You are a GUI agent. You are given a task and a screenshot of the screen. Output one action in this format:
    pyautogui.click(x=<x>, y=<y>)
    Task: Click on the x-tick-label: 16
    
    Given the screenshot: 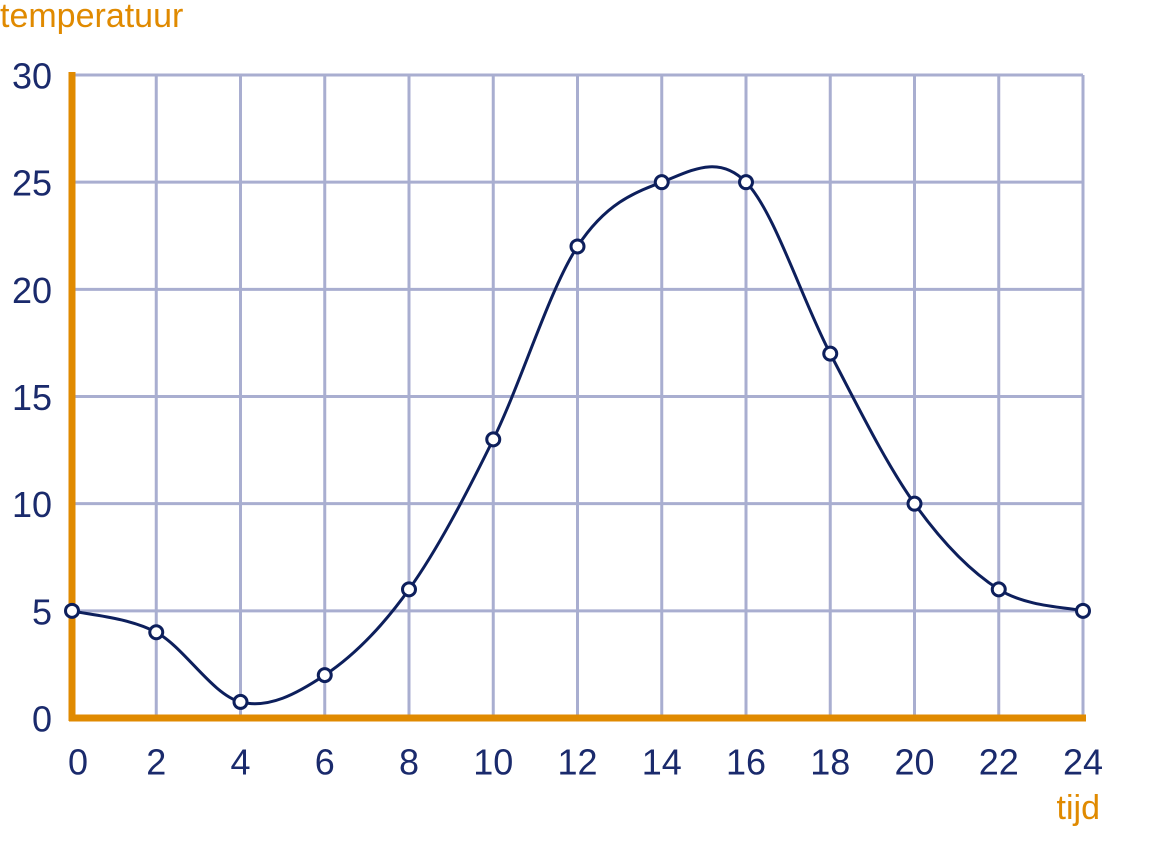 What is the action you would take?
    pyautogui.click(x=746, y=762)
    